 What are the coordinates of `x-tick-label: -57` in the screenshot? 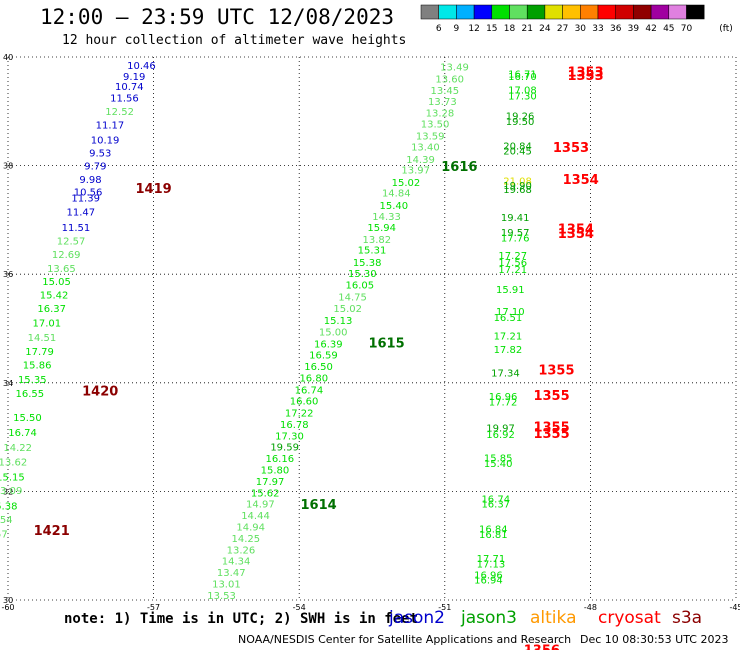 It's located at (153, 607).